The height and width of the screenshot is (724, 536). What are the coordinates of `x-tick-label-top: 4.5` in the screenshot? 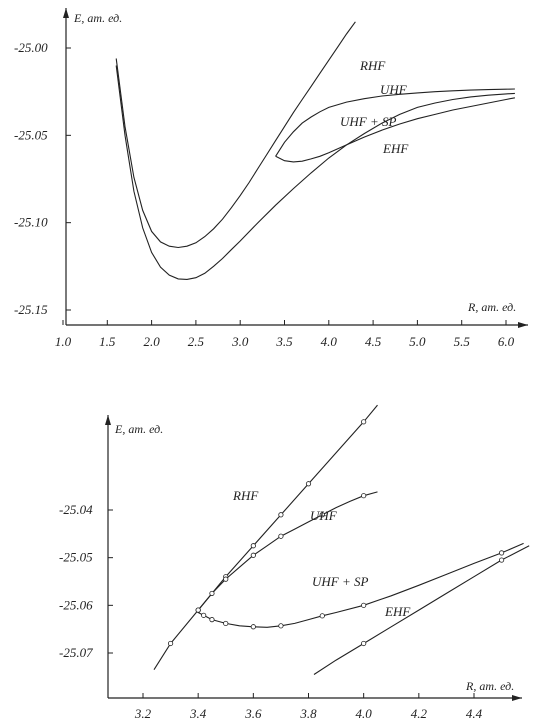 It's located at (373, 341).